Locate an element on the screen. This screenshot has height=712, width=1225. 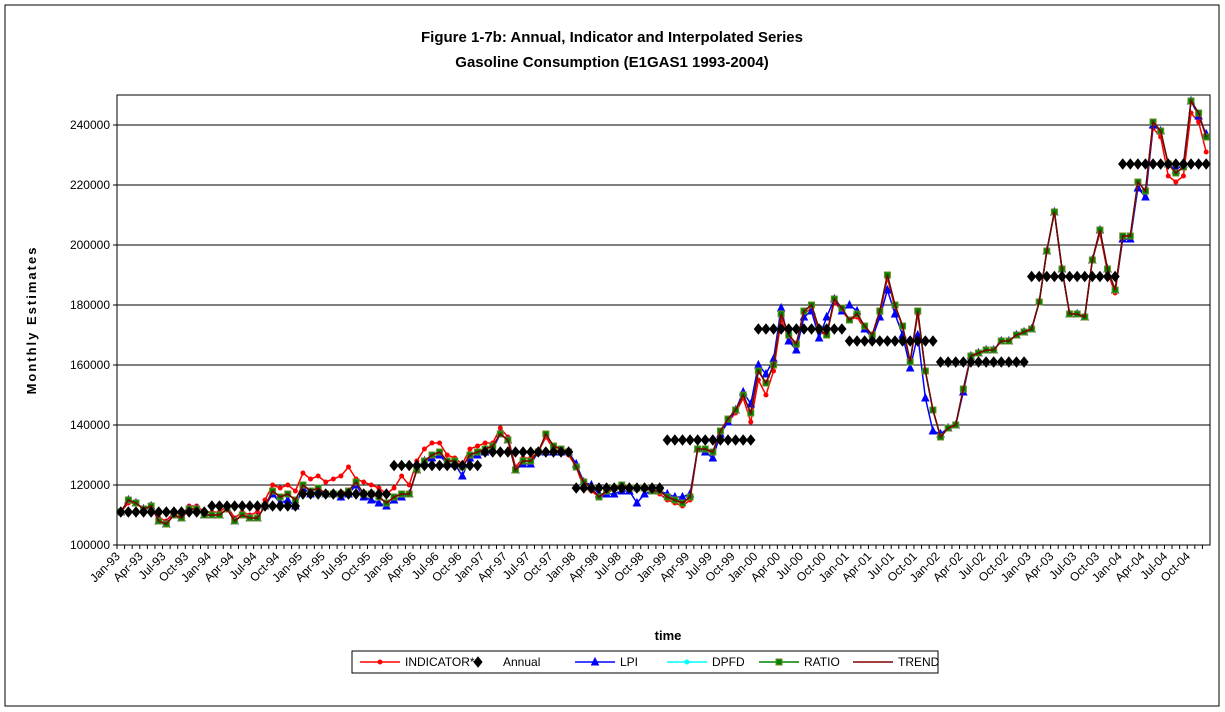
legend-label: Annual is located at coordinates (521, 662).